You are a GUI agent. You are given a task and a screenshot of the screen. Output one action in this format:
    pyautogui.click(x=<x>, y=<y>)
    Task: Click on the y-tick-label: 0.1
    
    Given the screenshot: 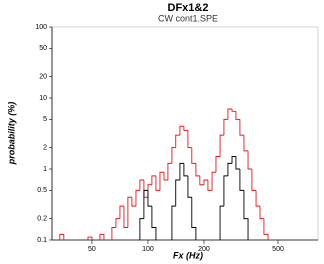 What is the action you would take?
    pyautogui.click(x=42, y=240)
    